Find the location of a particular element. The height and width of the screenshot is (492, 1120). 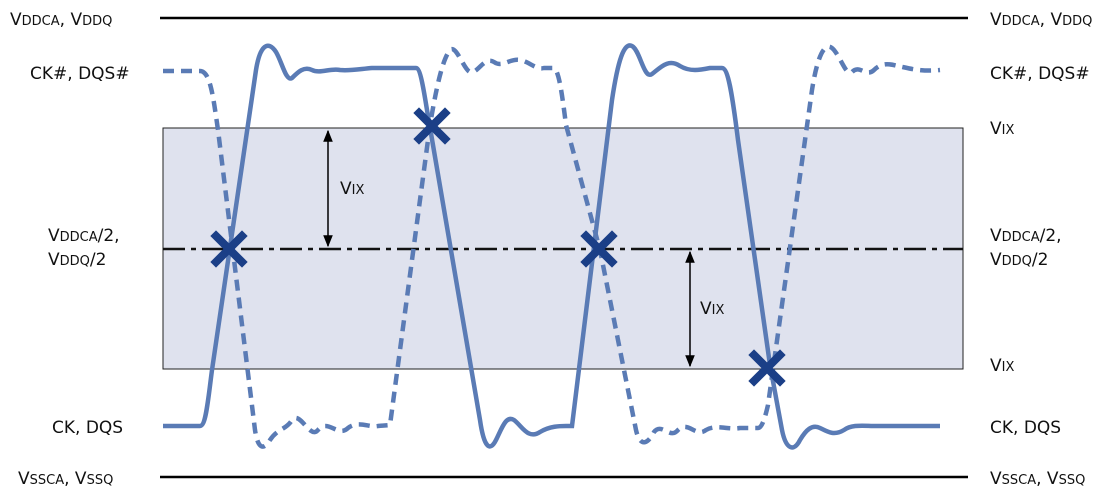

label-vdd-left: VDDCA, VDDQ is located at coordinates (61, 20).